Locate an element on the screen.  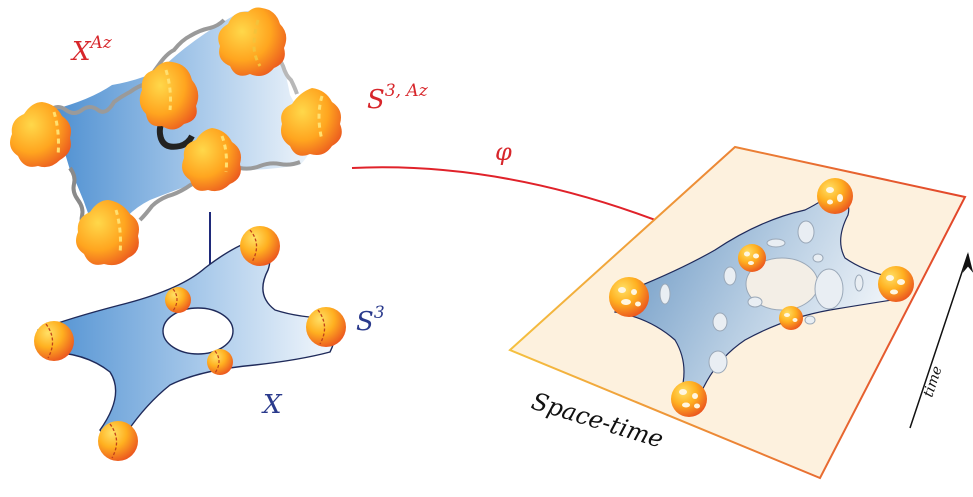
label-phi: φ is located at coordinates (503, 152).